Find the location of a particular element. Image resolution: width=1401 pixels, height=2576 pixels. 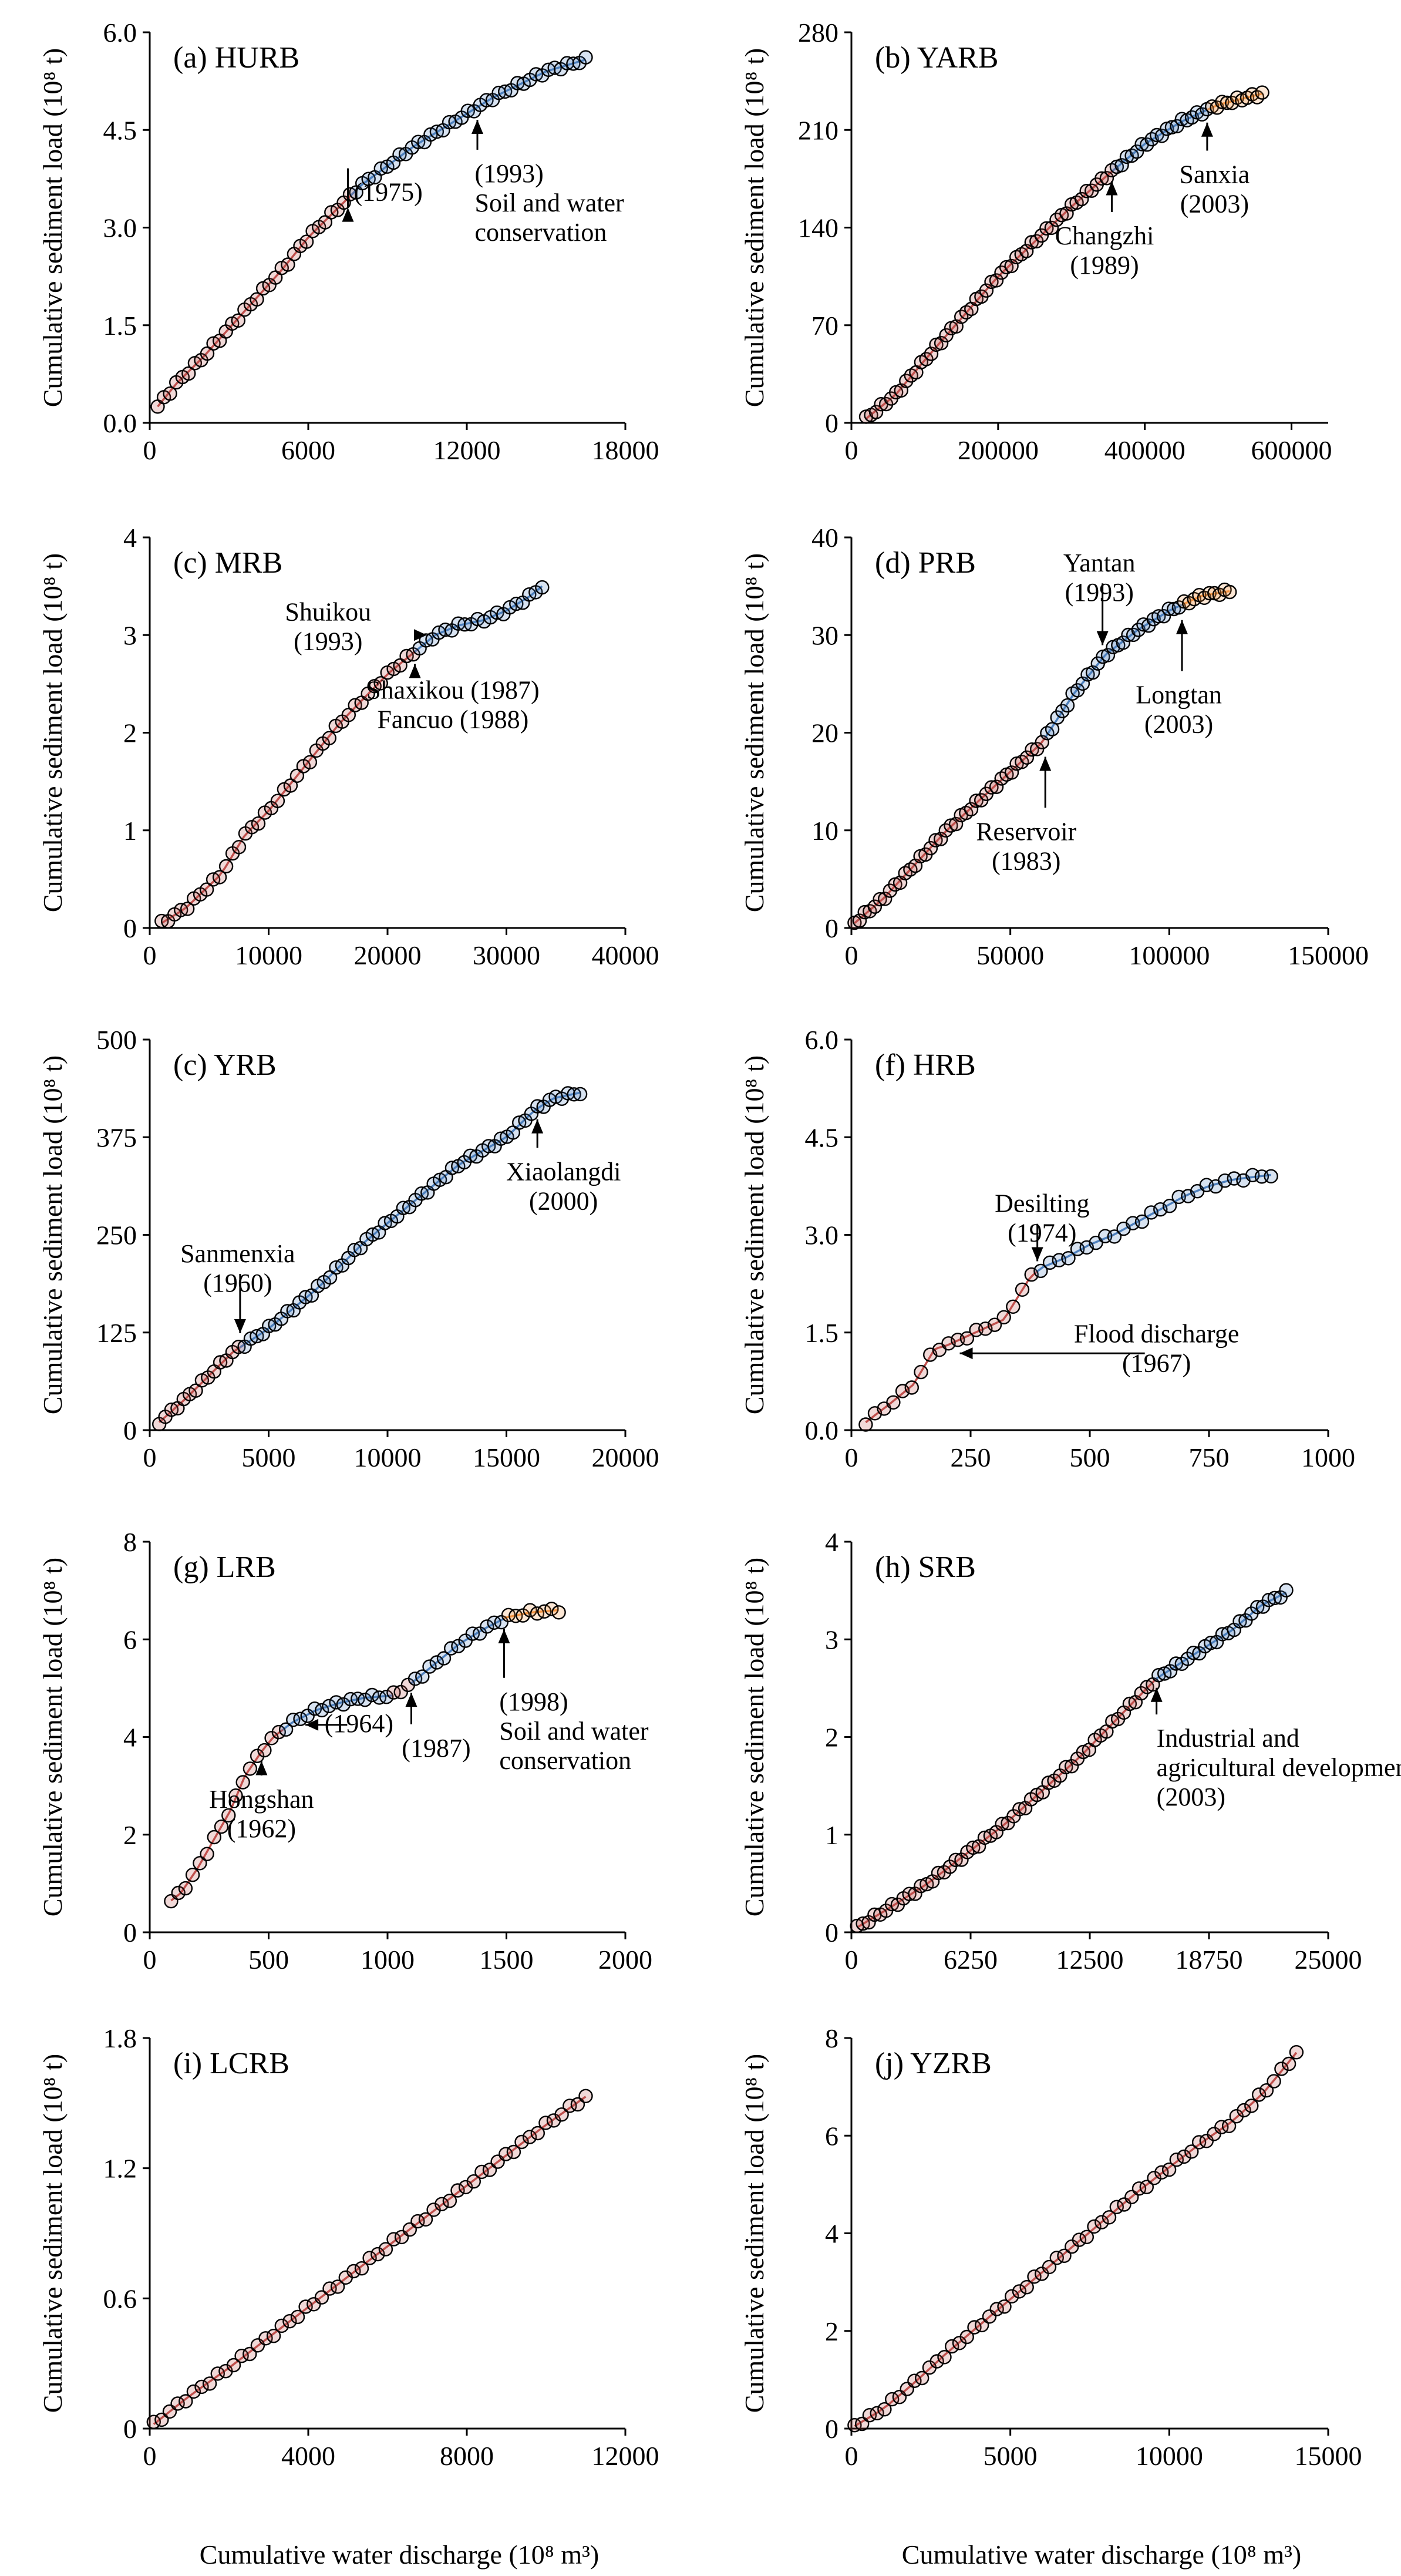

fit-line-early is located at coordinates (1006, 1803).